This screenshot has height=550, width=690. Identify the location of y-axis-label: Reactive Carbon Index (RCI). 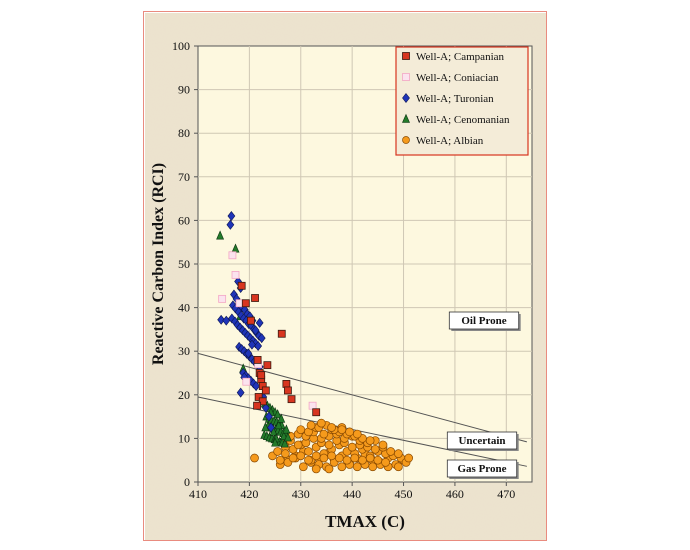
(158, 264).